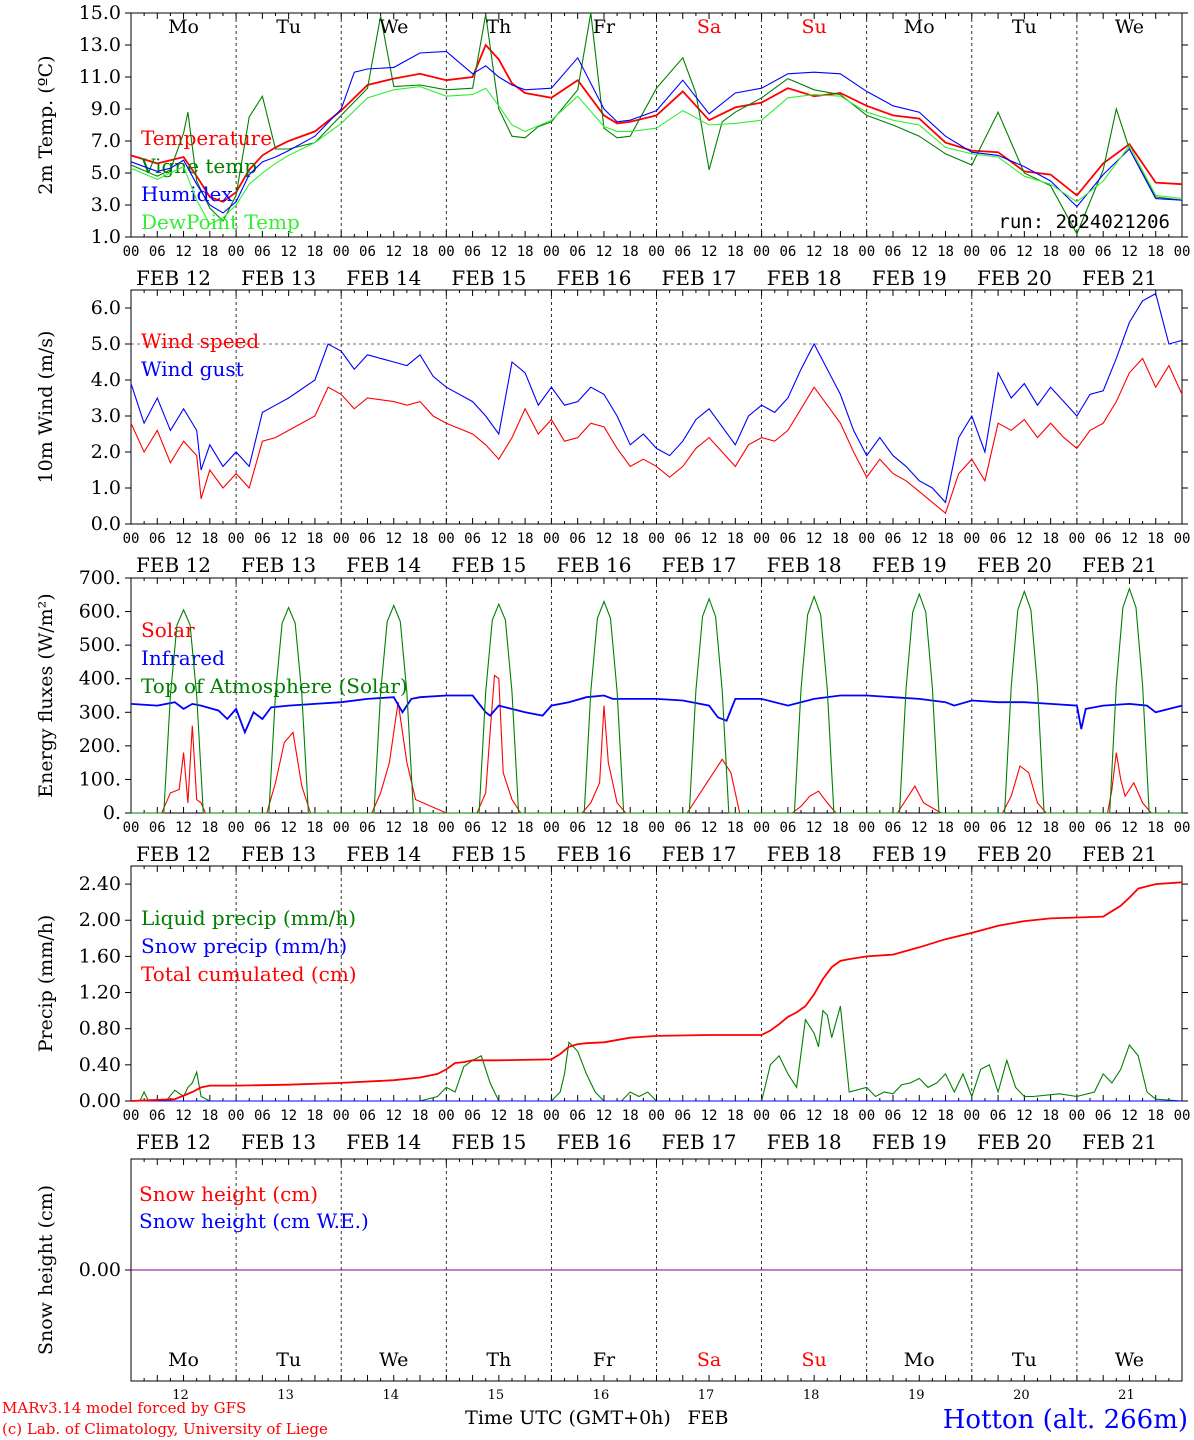 The image size is (1194, 1440). What do you see at coordinates (488, 1142) in the screenshot?
I see `date-label: FEB 15` at bounding box center [488, 1142].